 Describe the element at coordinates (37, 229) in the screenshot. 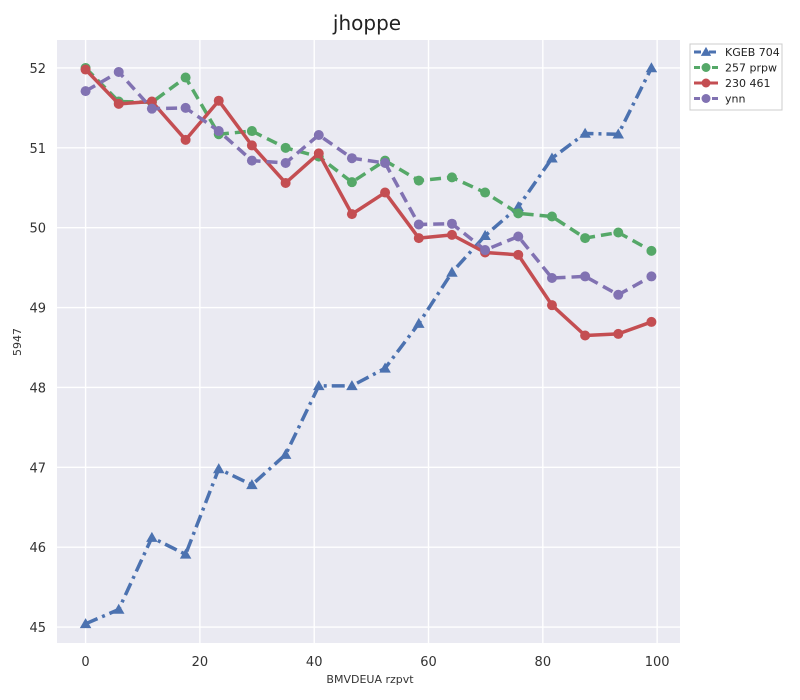

I see `y-tick-label: 50` at that location.